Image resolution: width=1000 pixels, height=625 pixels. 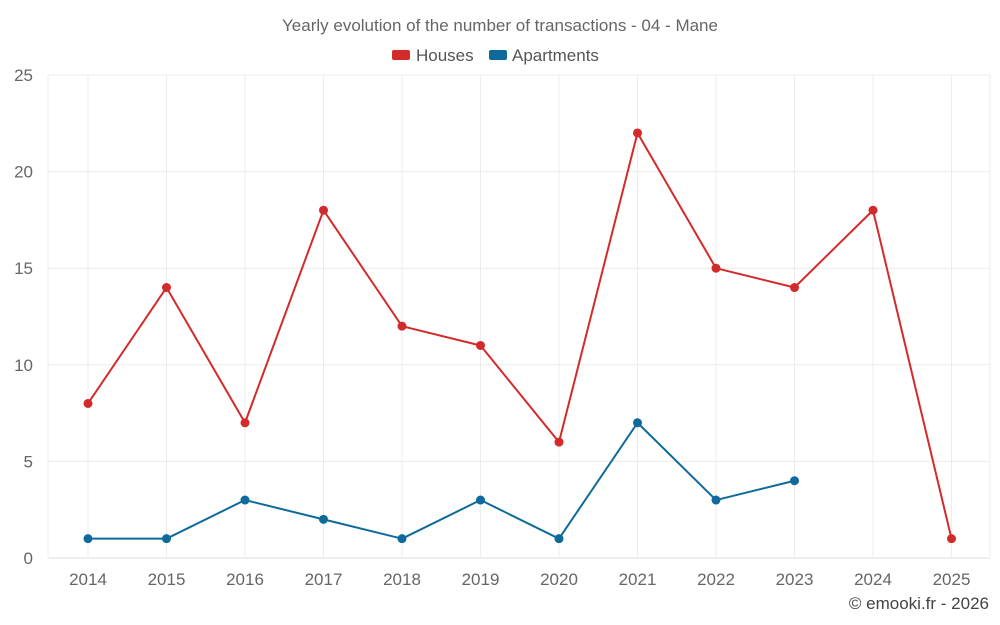 What do you see at coordinates (23, 365) in the screenshot?
I see `y-tick-label: 10` at bounding box center [23, 365].